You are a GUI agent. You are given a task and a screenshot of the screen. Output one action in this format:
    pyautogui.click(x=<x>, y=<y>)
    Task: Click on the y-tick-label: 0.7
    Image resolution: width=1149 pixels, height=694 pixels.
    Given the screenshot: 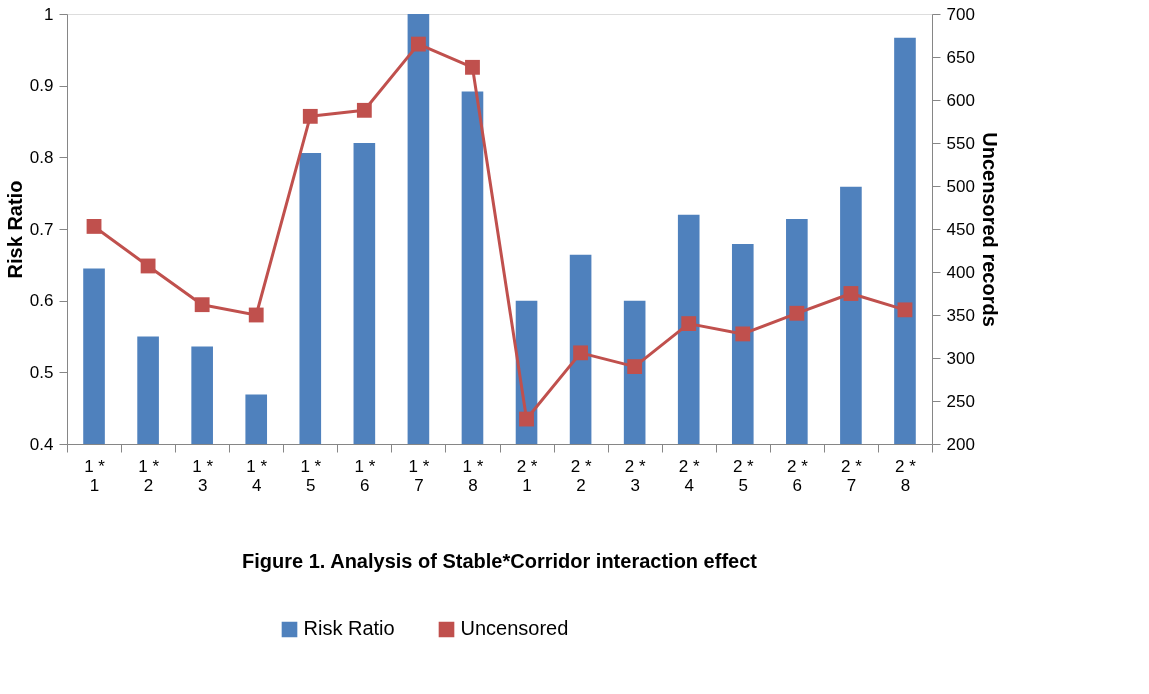 What is the action you would take?
    pyautogui.click(x=41, y=229)
    